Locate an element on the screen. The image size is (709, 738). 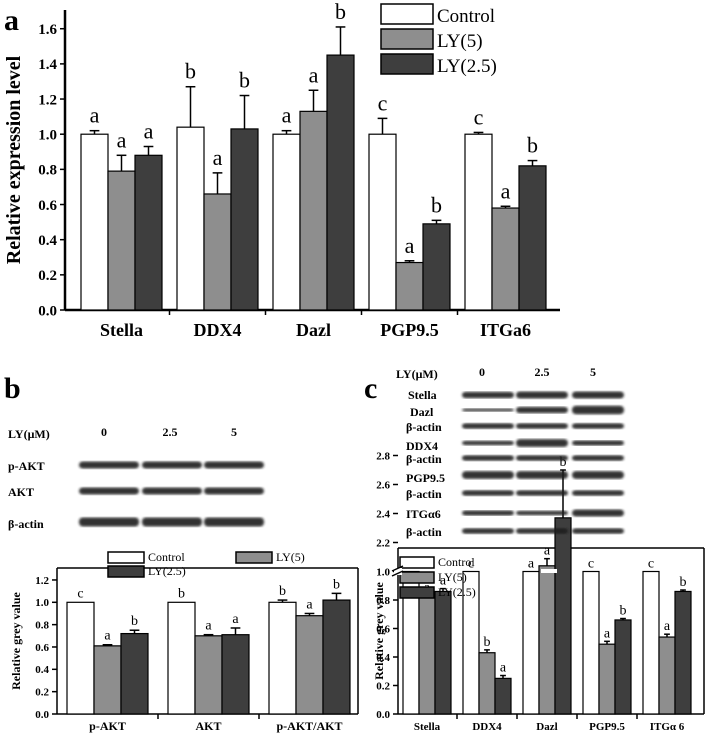
blot-b-row-label: AKT is located at coordinates (21, 492).